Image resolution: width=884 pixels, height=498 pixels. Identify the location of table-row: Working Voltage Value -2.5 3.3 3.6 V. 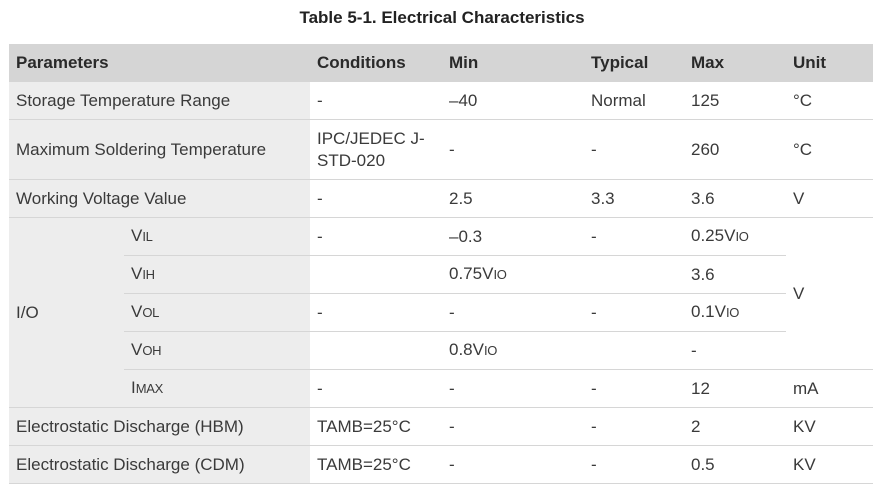
(441, 198).